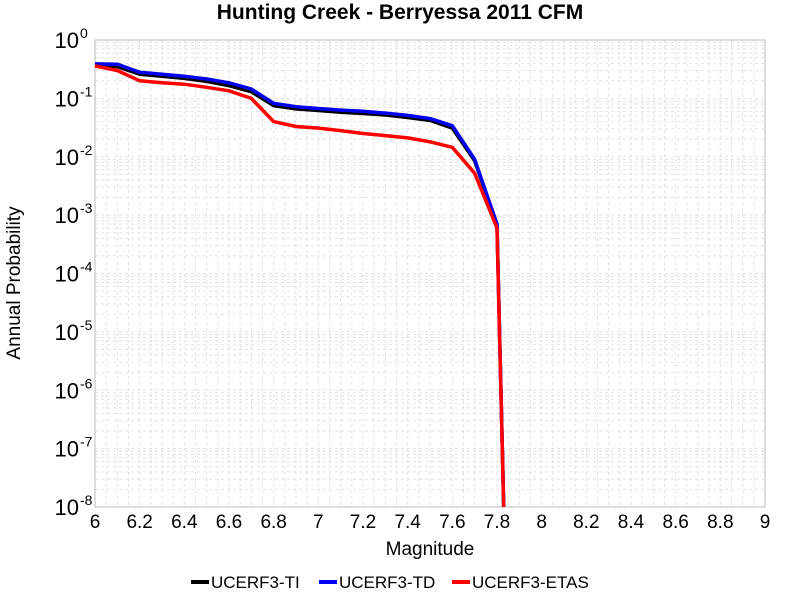 The width and height of the screenshot is (800, 600). I want to click on y-tick-exponent: -3, so click(86, 208).